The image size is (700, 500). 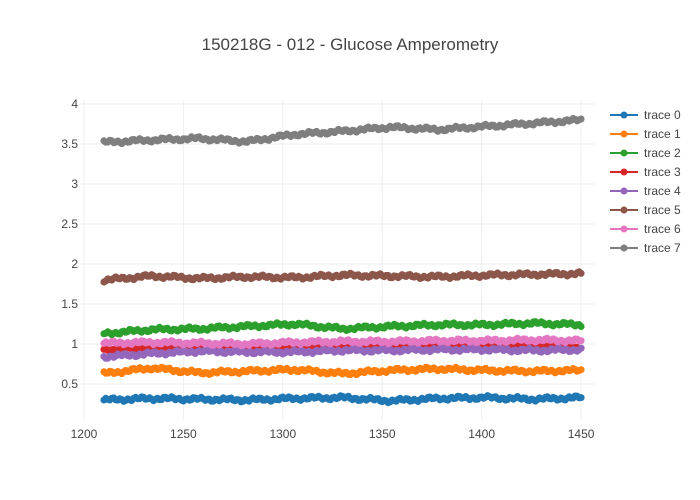 What do you see at coordinates (69, 224) in the screenshot?
I see `y-tick-label: 2.5` at bounding box center [69, 224].